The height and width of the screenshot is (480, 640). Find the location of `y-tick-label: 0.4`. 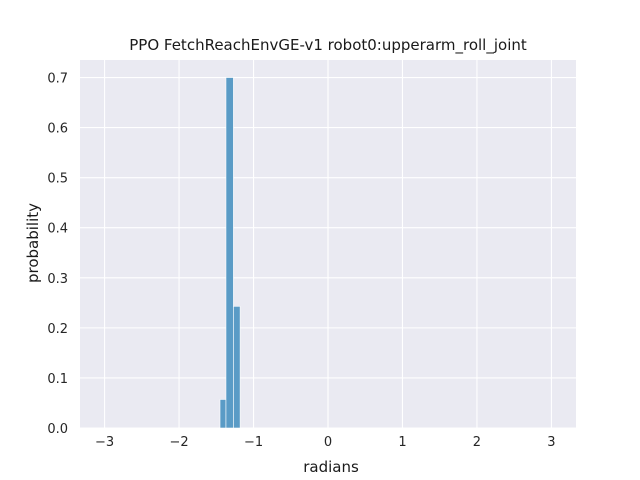

y-tick-label: 0.4 is located at coordinates (57, 229).